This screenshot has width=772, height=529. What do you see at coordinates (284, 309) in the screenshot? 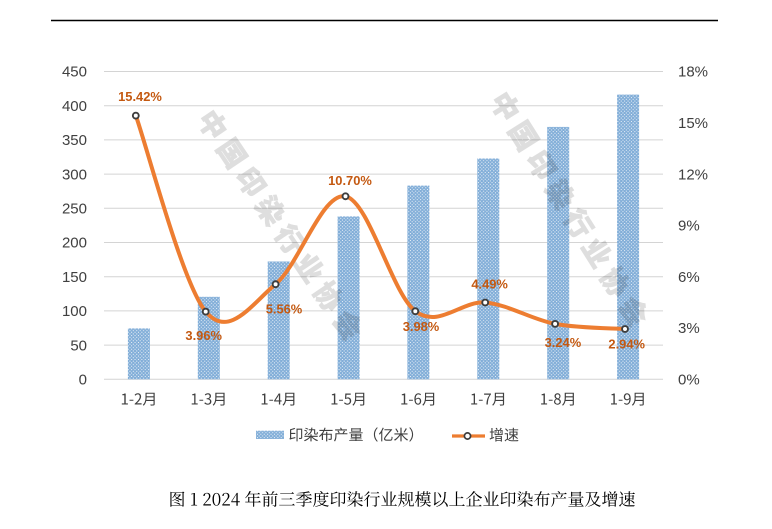
I see `svg-text: 5.56%` at bounding box center [284, 309].